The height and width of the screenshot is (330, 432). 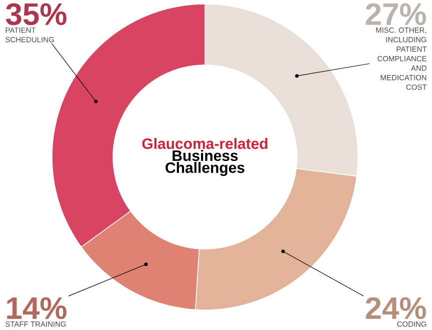 What do you see at coordinates (205, 143) in the screenshot?
I see `text: Glaucoma-related` at bounding box center [205, 143].